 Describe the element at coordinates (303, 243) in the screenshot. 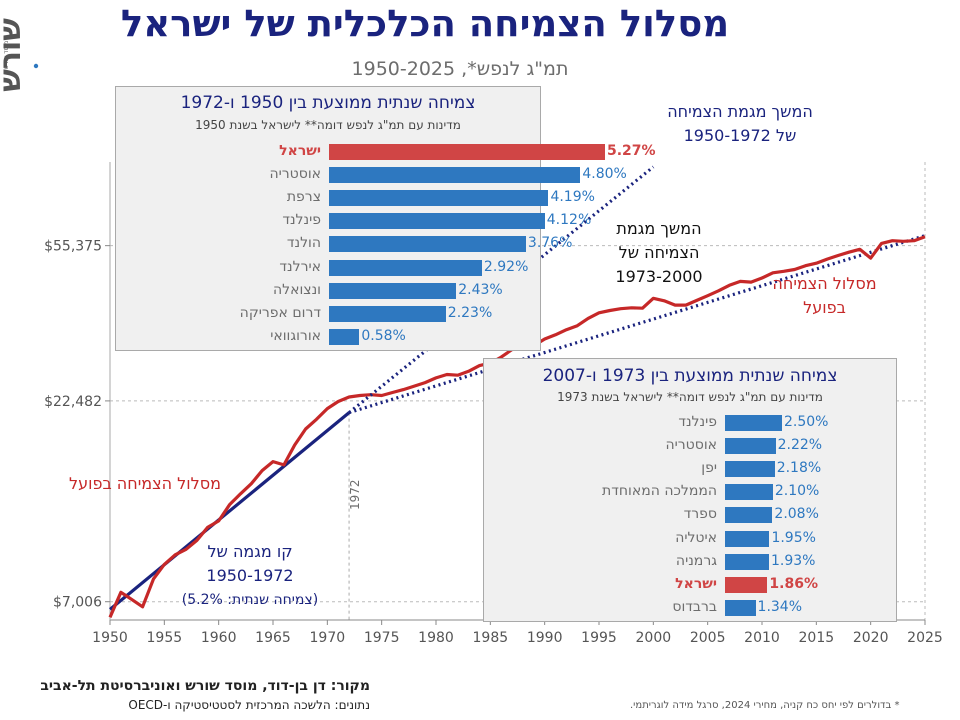

I see `bar-category-label: הולנד` at that location.